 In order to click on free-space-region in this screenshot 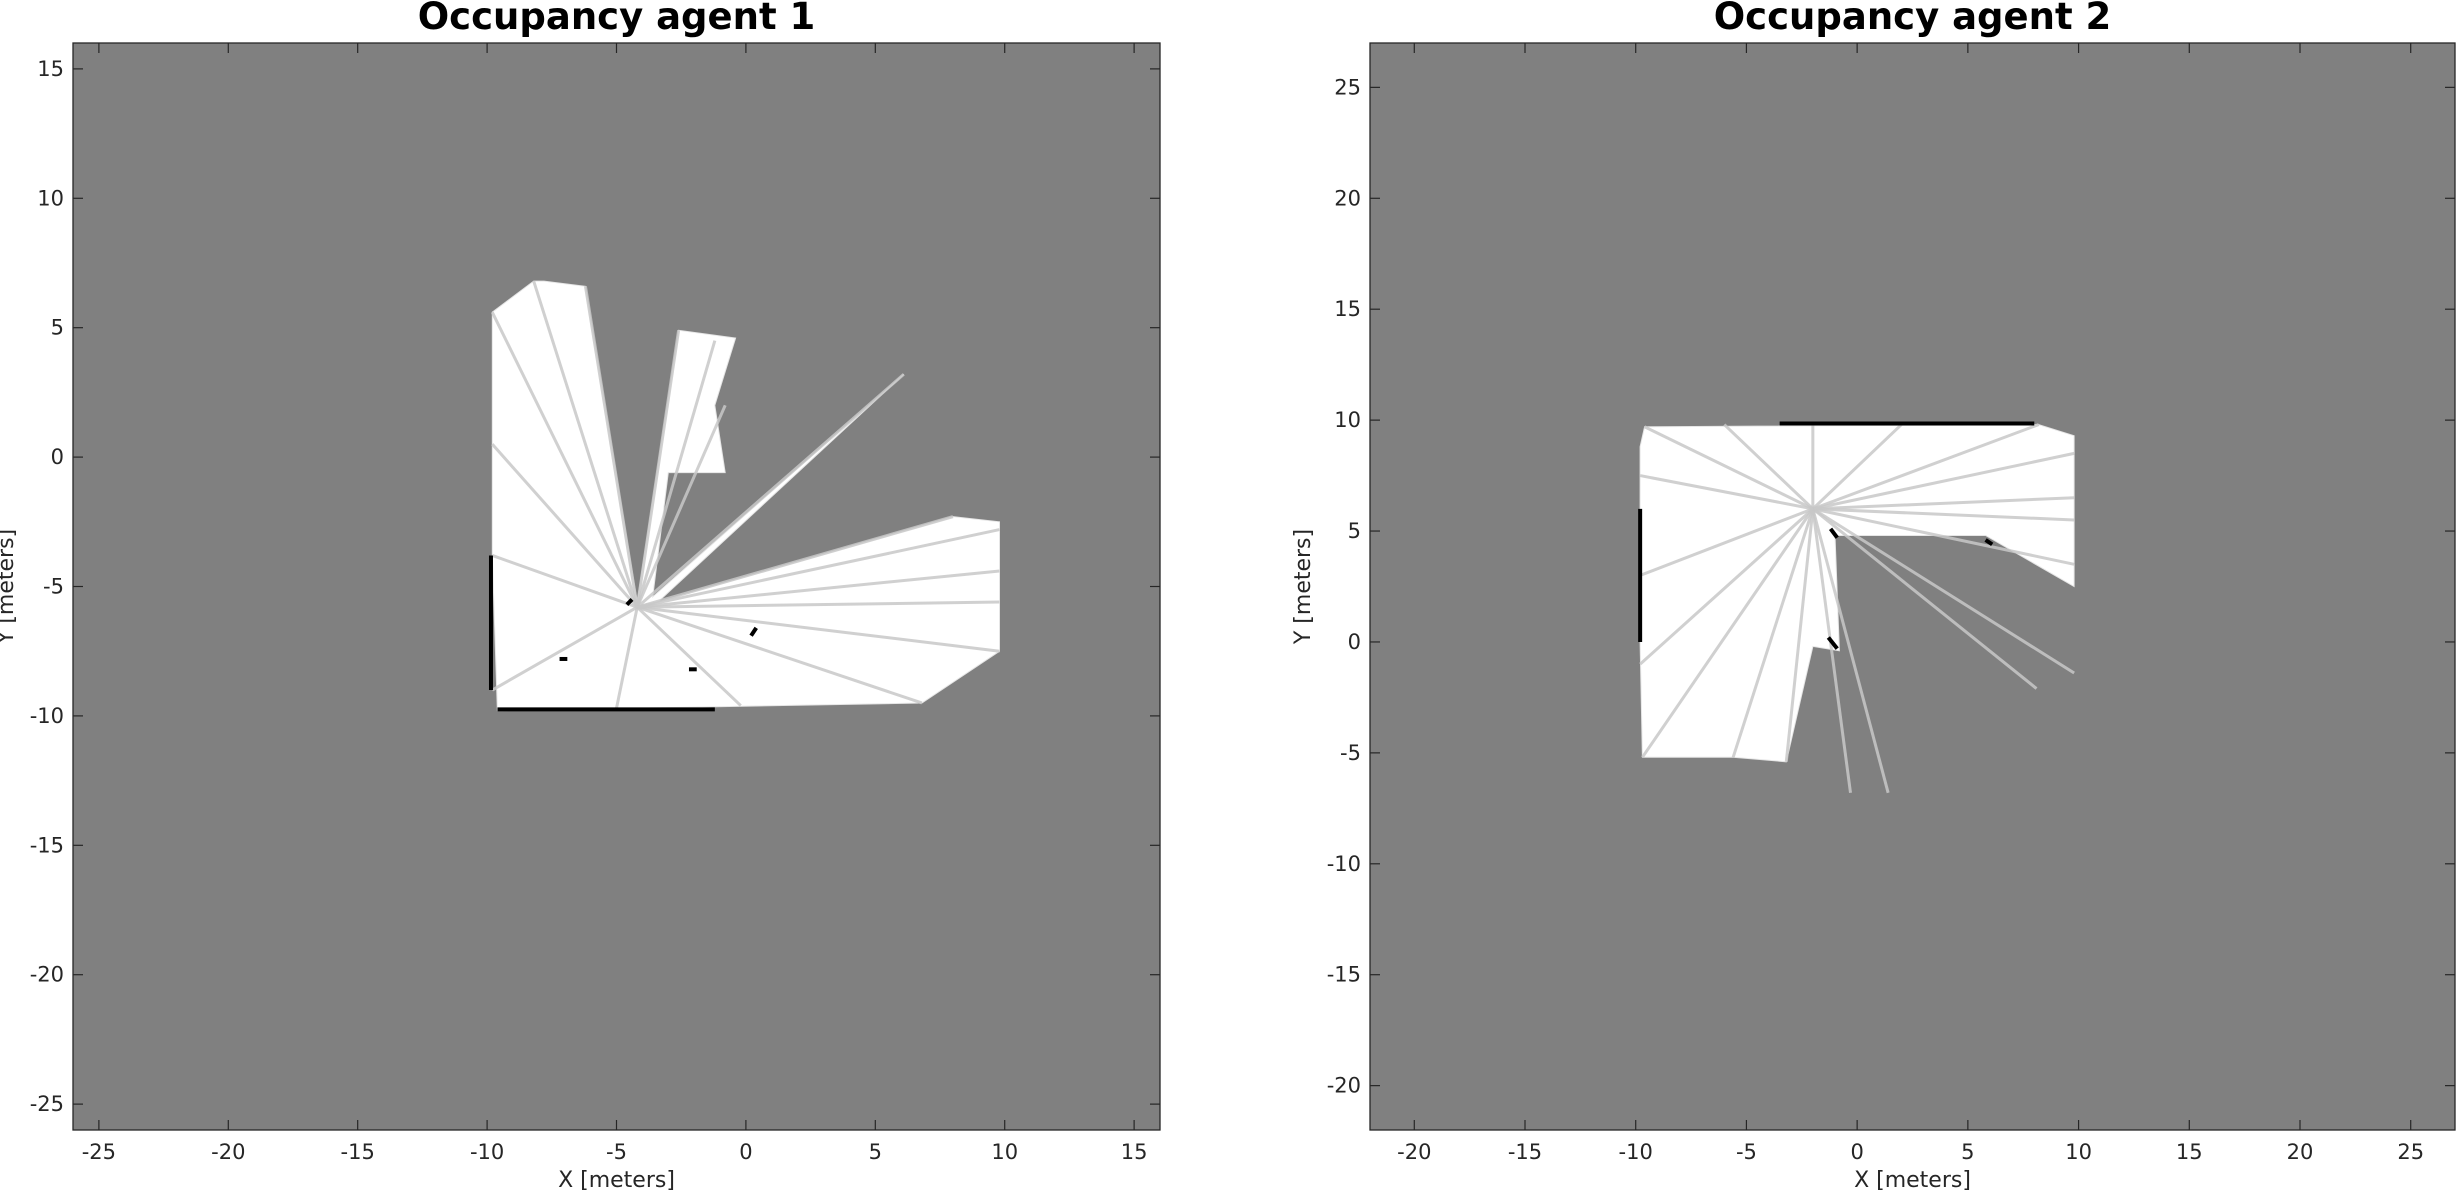, I will do `click(1857, 593)`.